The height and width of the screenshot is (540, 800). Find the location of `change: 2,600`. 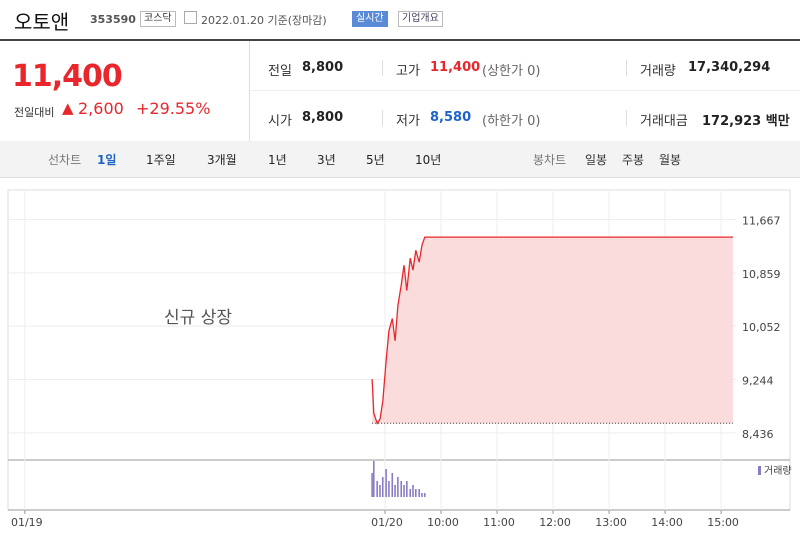

change: 2,600 is located at coordinates (101, 108).